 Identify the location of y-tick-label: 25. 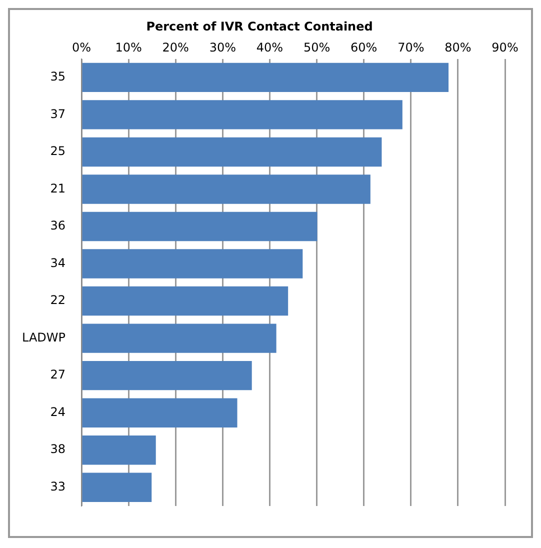
(58, 151).